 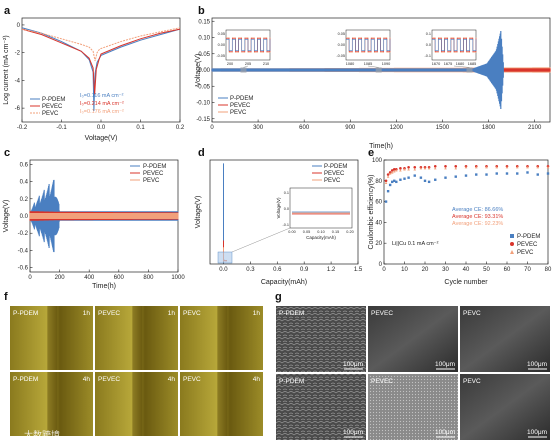 I want to click on a-x-tick-label: 0.2, so click(x=180, y=128).